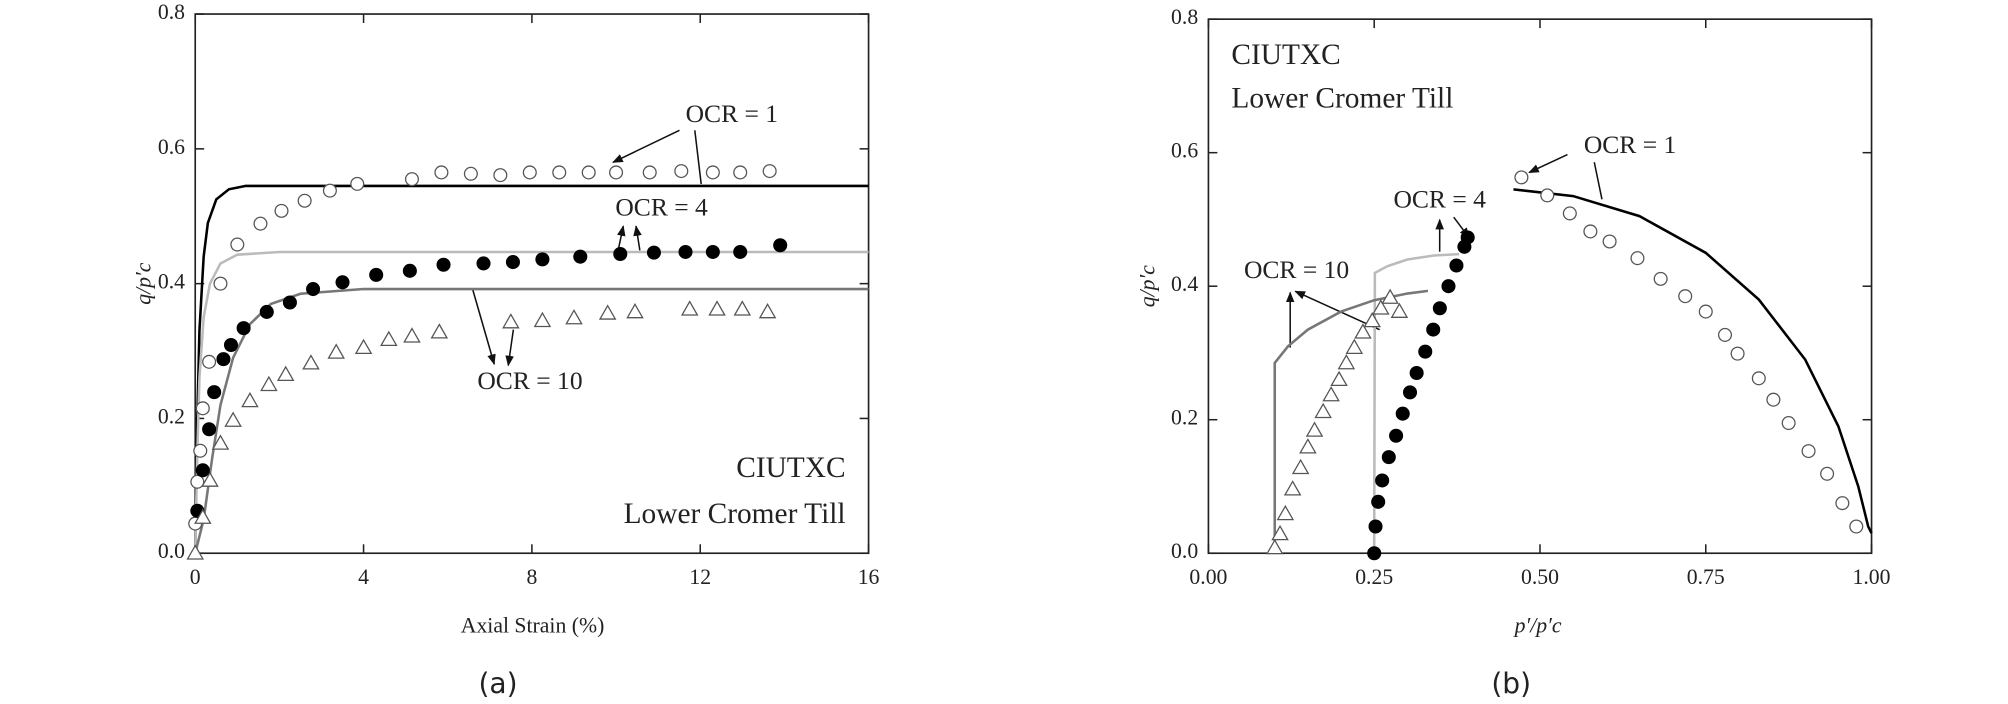 This screenshot has width=2008, height=704. I want to click on x-tick-label: 0.25, so click(1374, 577).